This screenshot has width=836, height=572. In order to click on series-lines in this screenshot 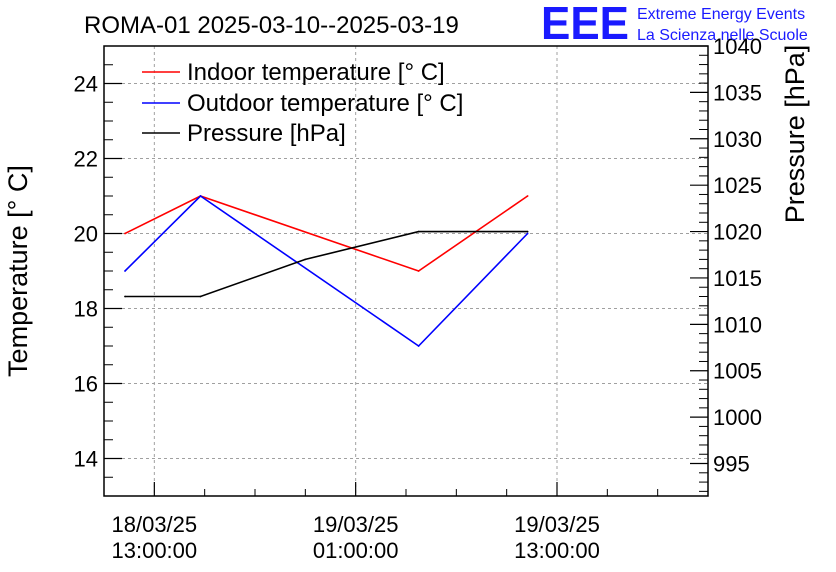, I will do `click(326, 271)`.